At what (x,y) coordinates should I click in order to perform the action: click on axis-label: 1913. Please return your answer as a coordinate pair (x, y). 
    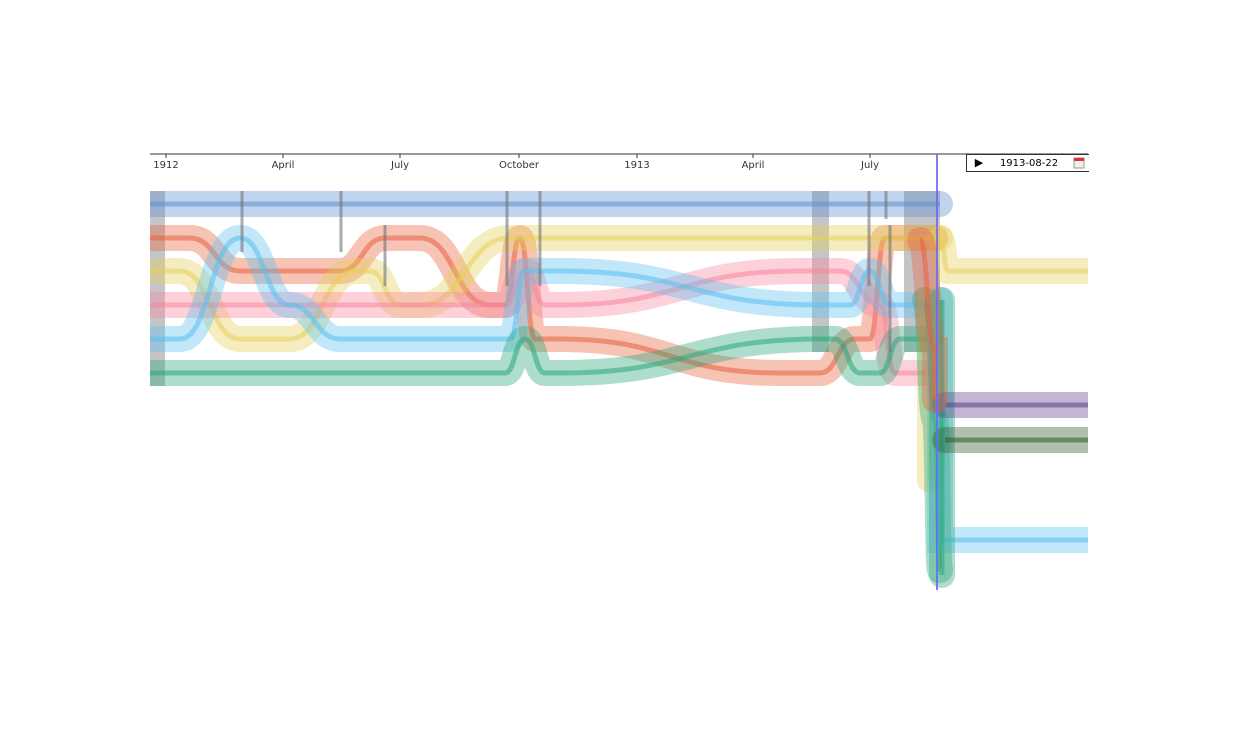
    Looking at the image, I should click on (636, 165).